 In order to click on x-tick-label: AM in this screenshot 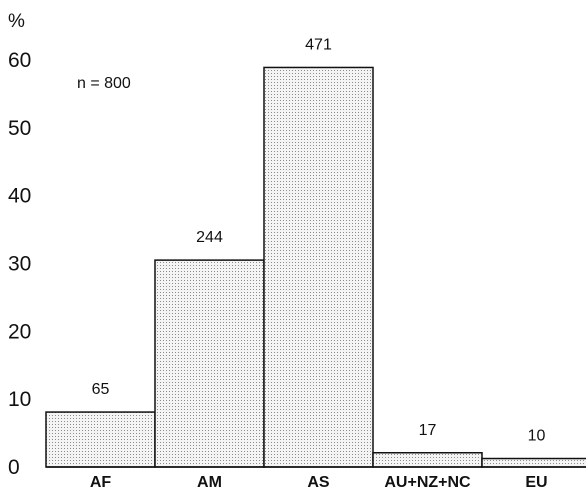, I will do `click(209, 482)`.